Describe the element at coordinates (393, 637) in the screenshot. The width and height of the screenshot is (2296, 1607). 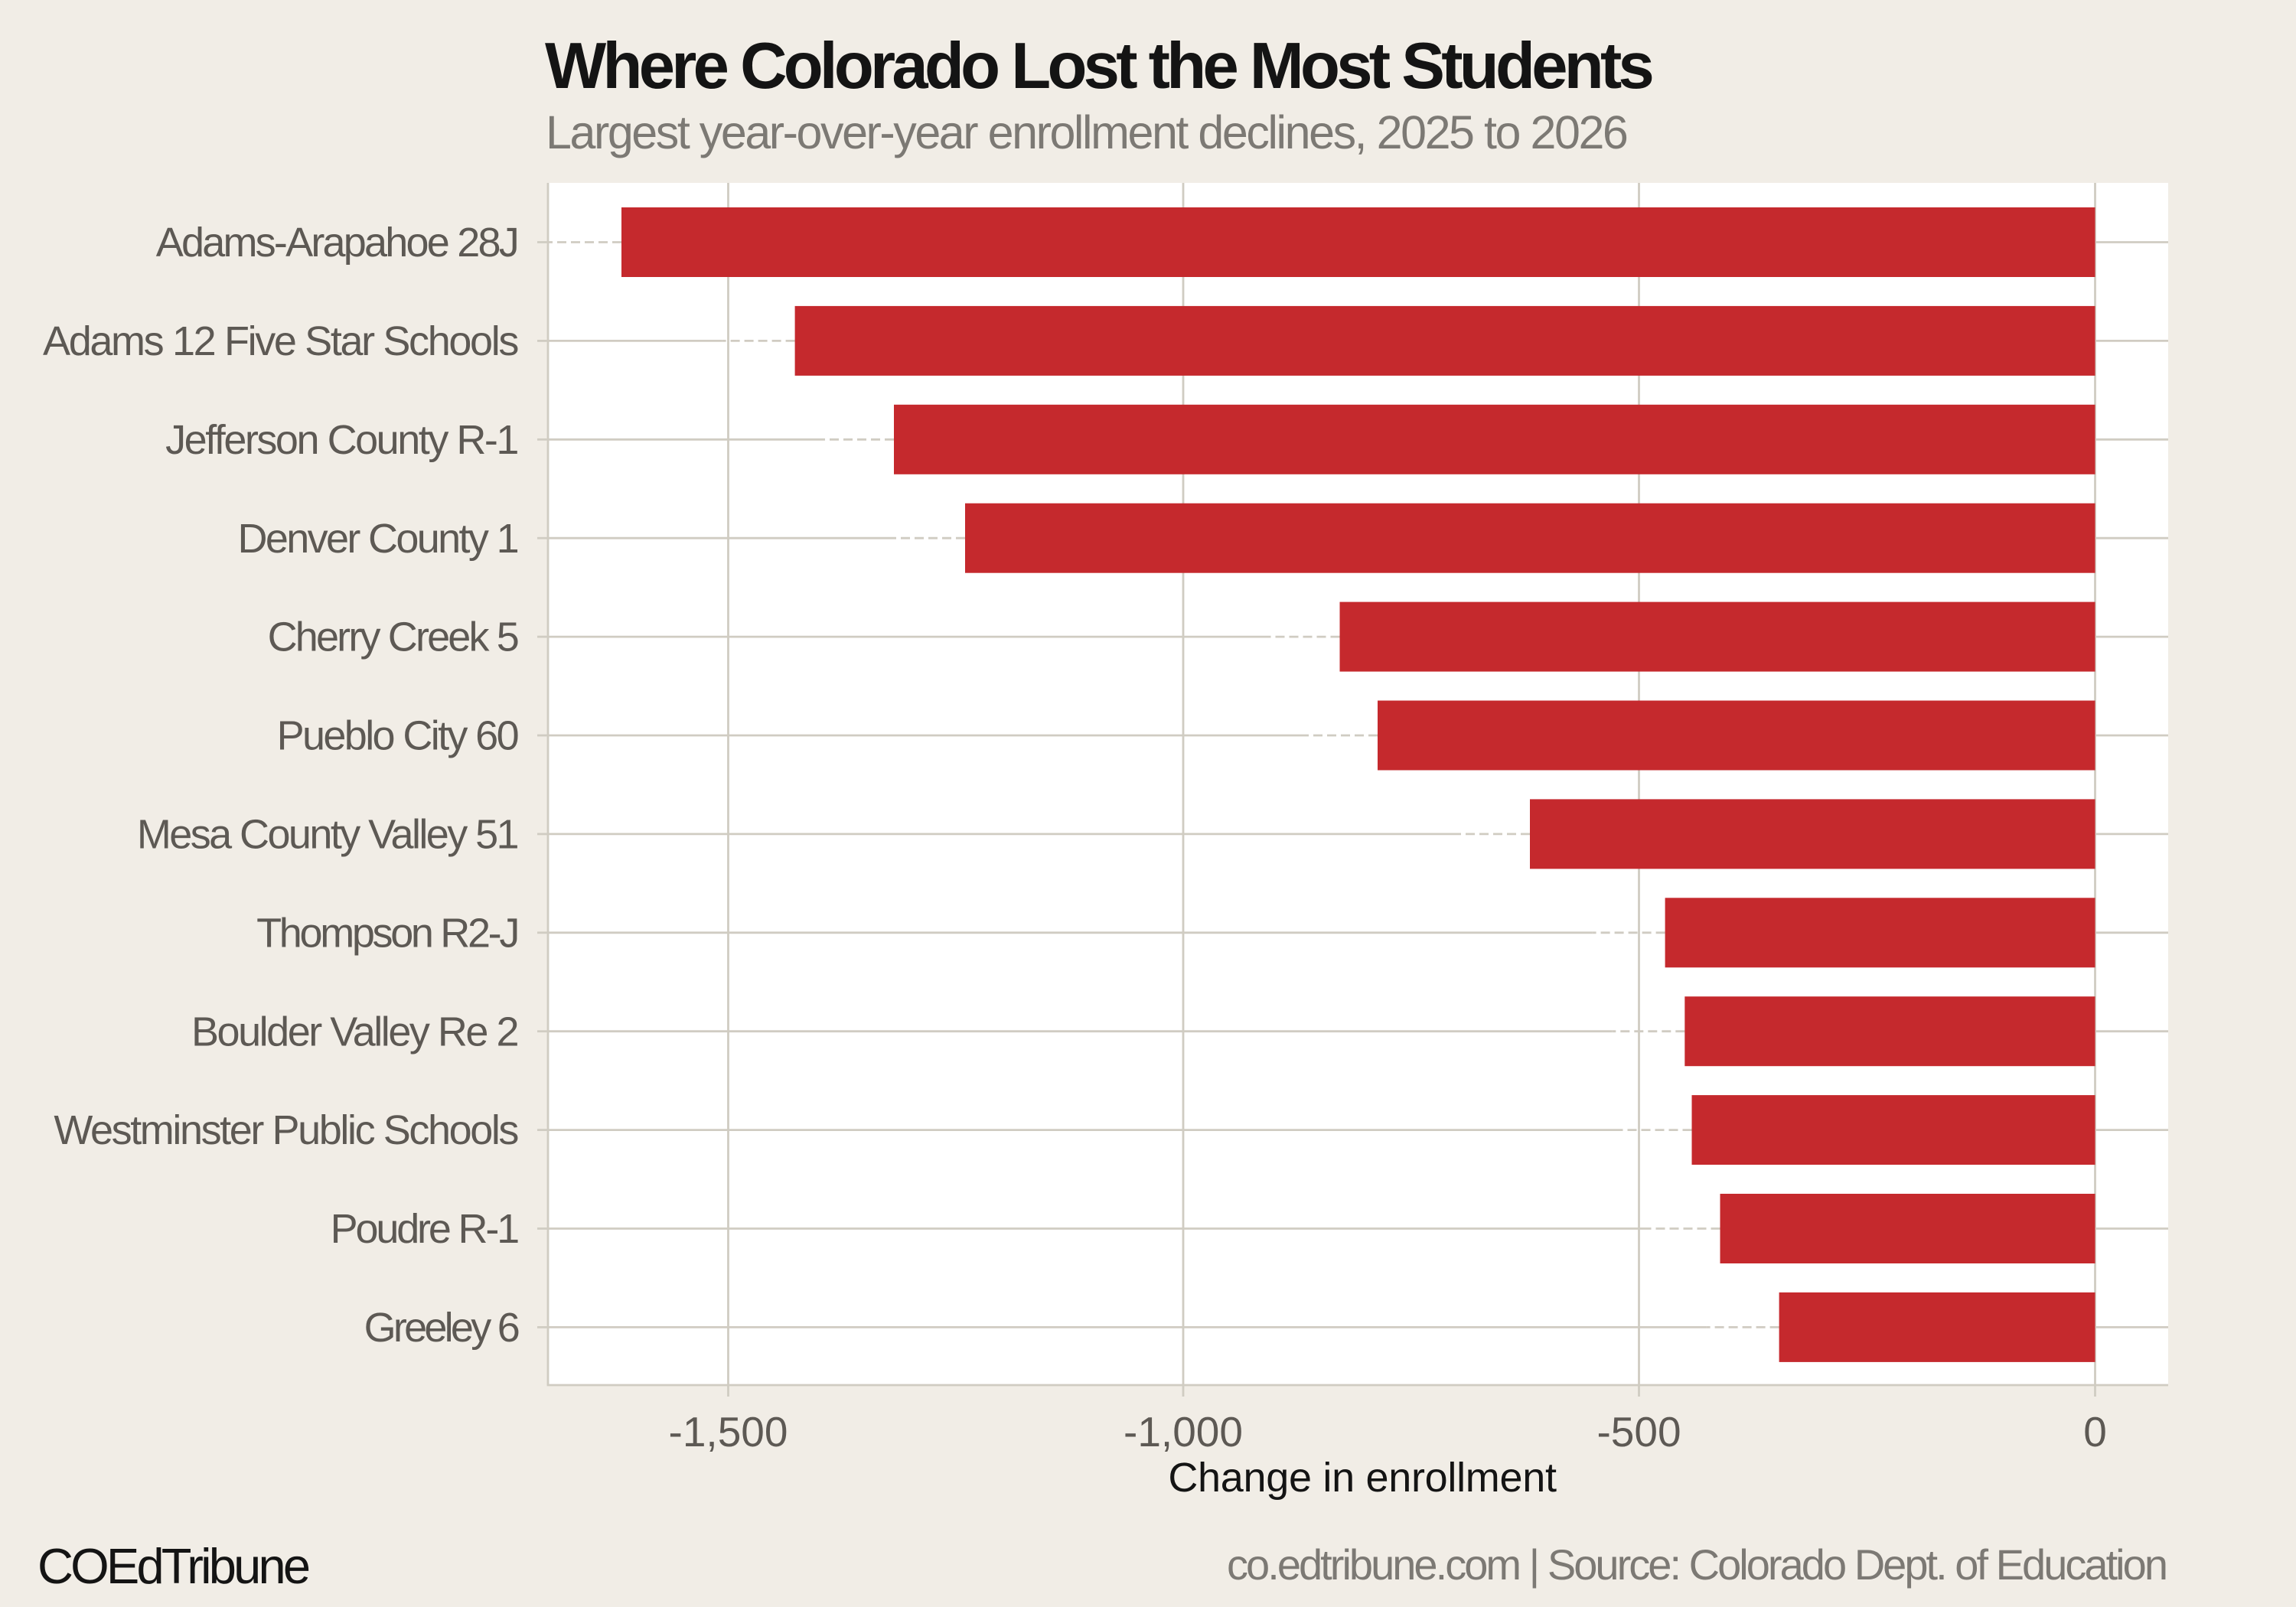
I see `svg-text: Cherry Creek 5` at that location.